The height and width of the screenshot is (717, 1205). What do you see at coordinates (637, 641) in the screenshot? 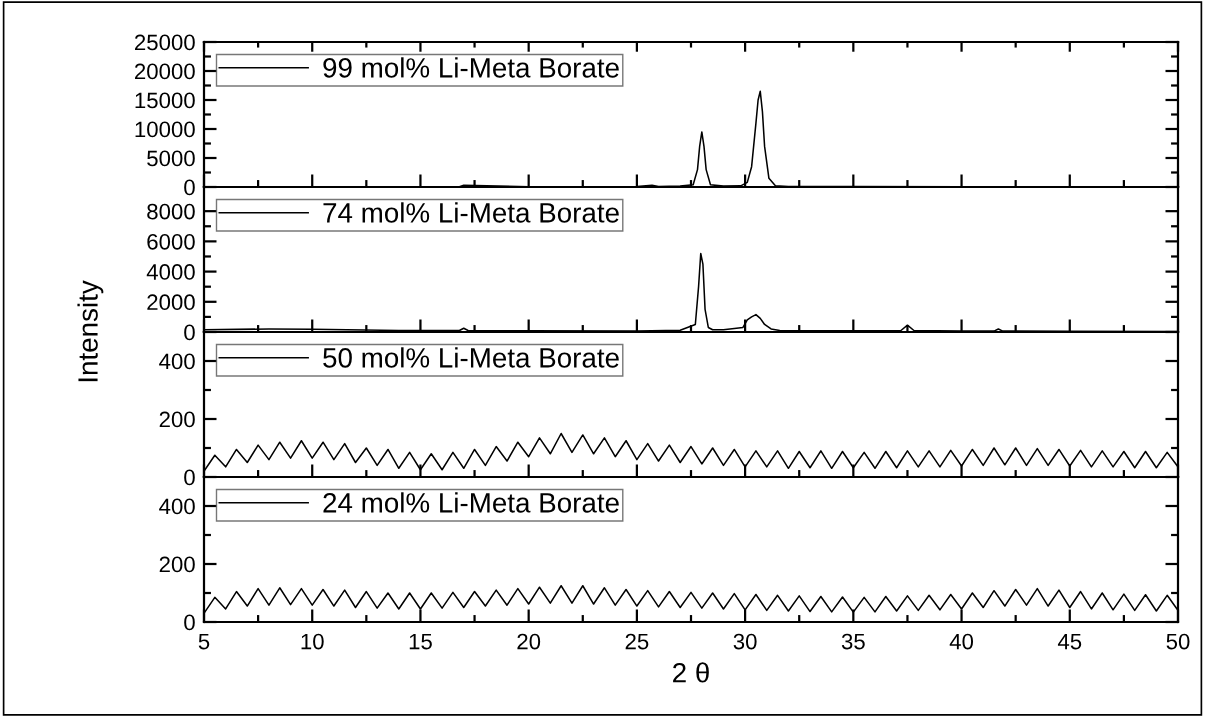
I see `x-tick-label: 25` at bounding box center [637, 641].